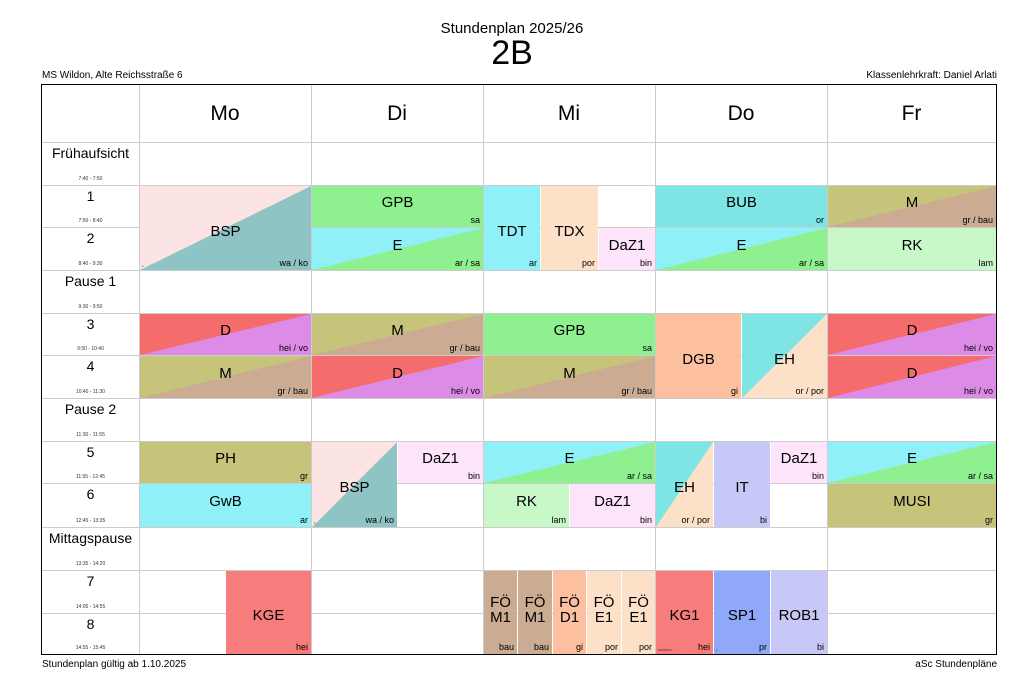 Image resolution: width=1024 pixels, height=681 pixels. I want to click on period-time: 7:50 - 8:40, so click(90, 221).